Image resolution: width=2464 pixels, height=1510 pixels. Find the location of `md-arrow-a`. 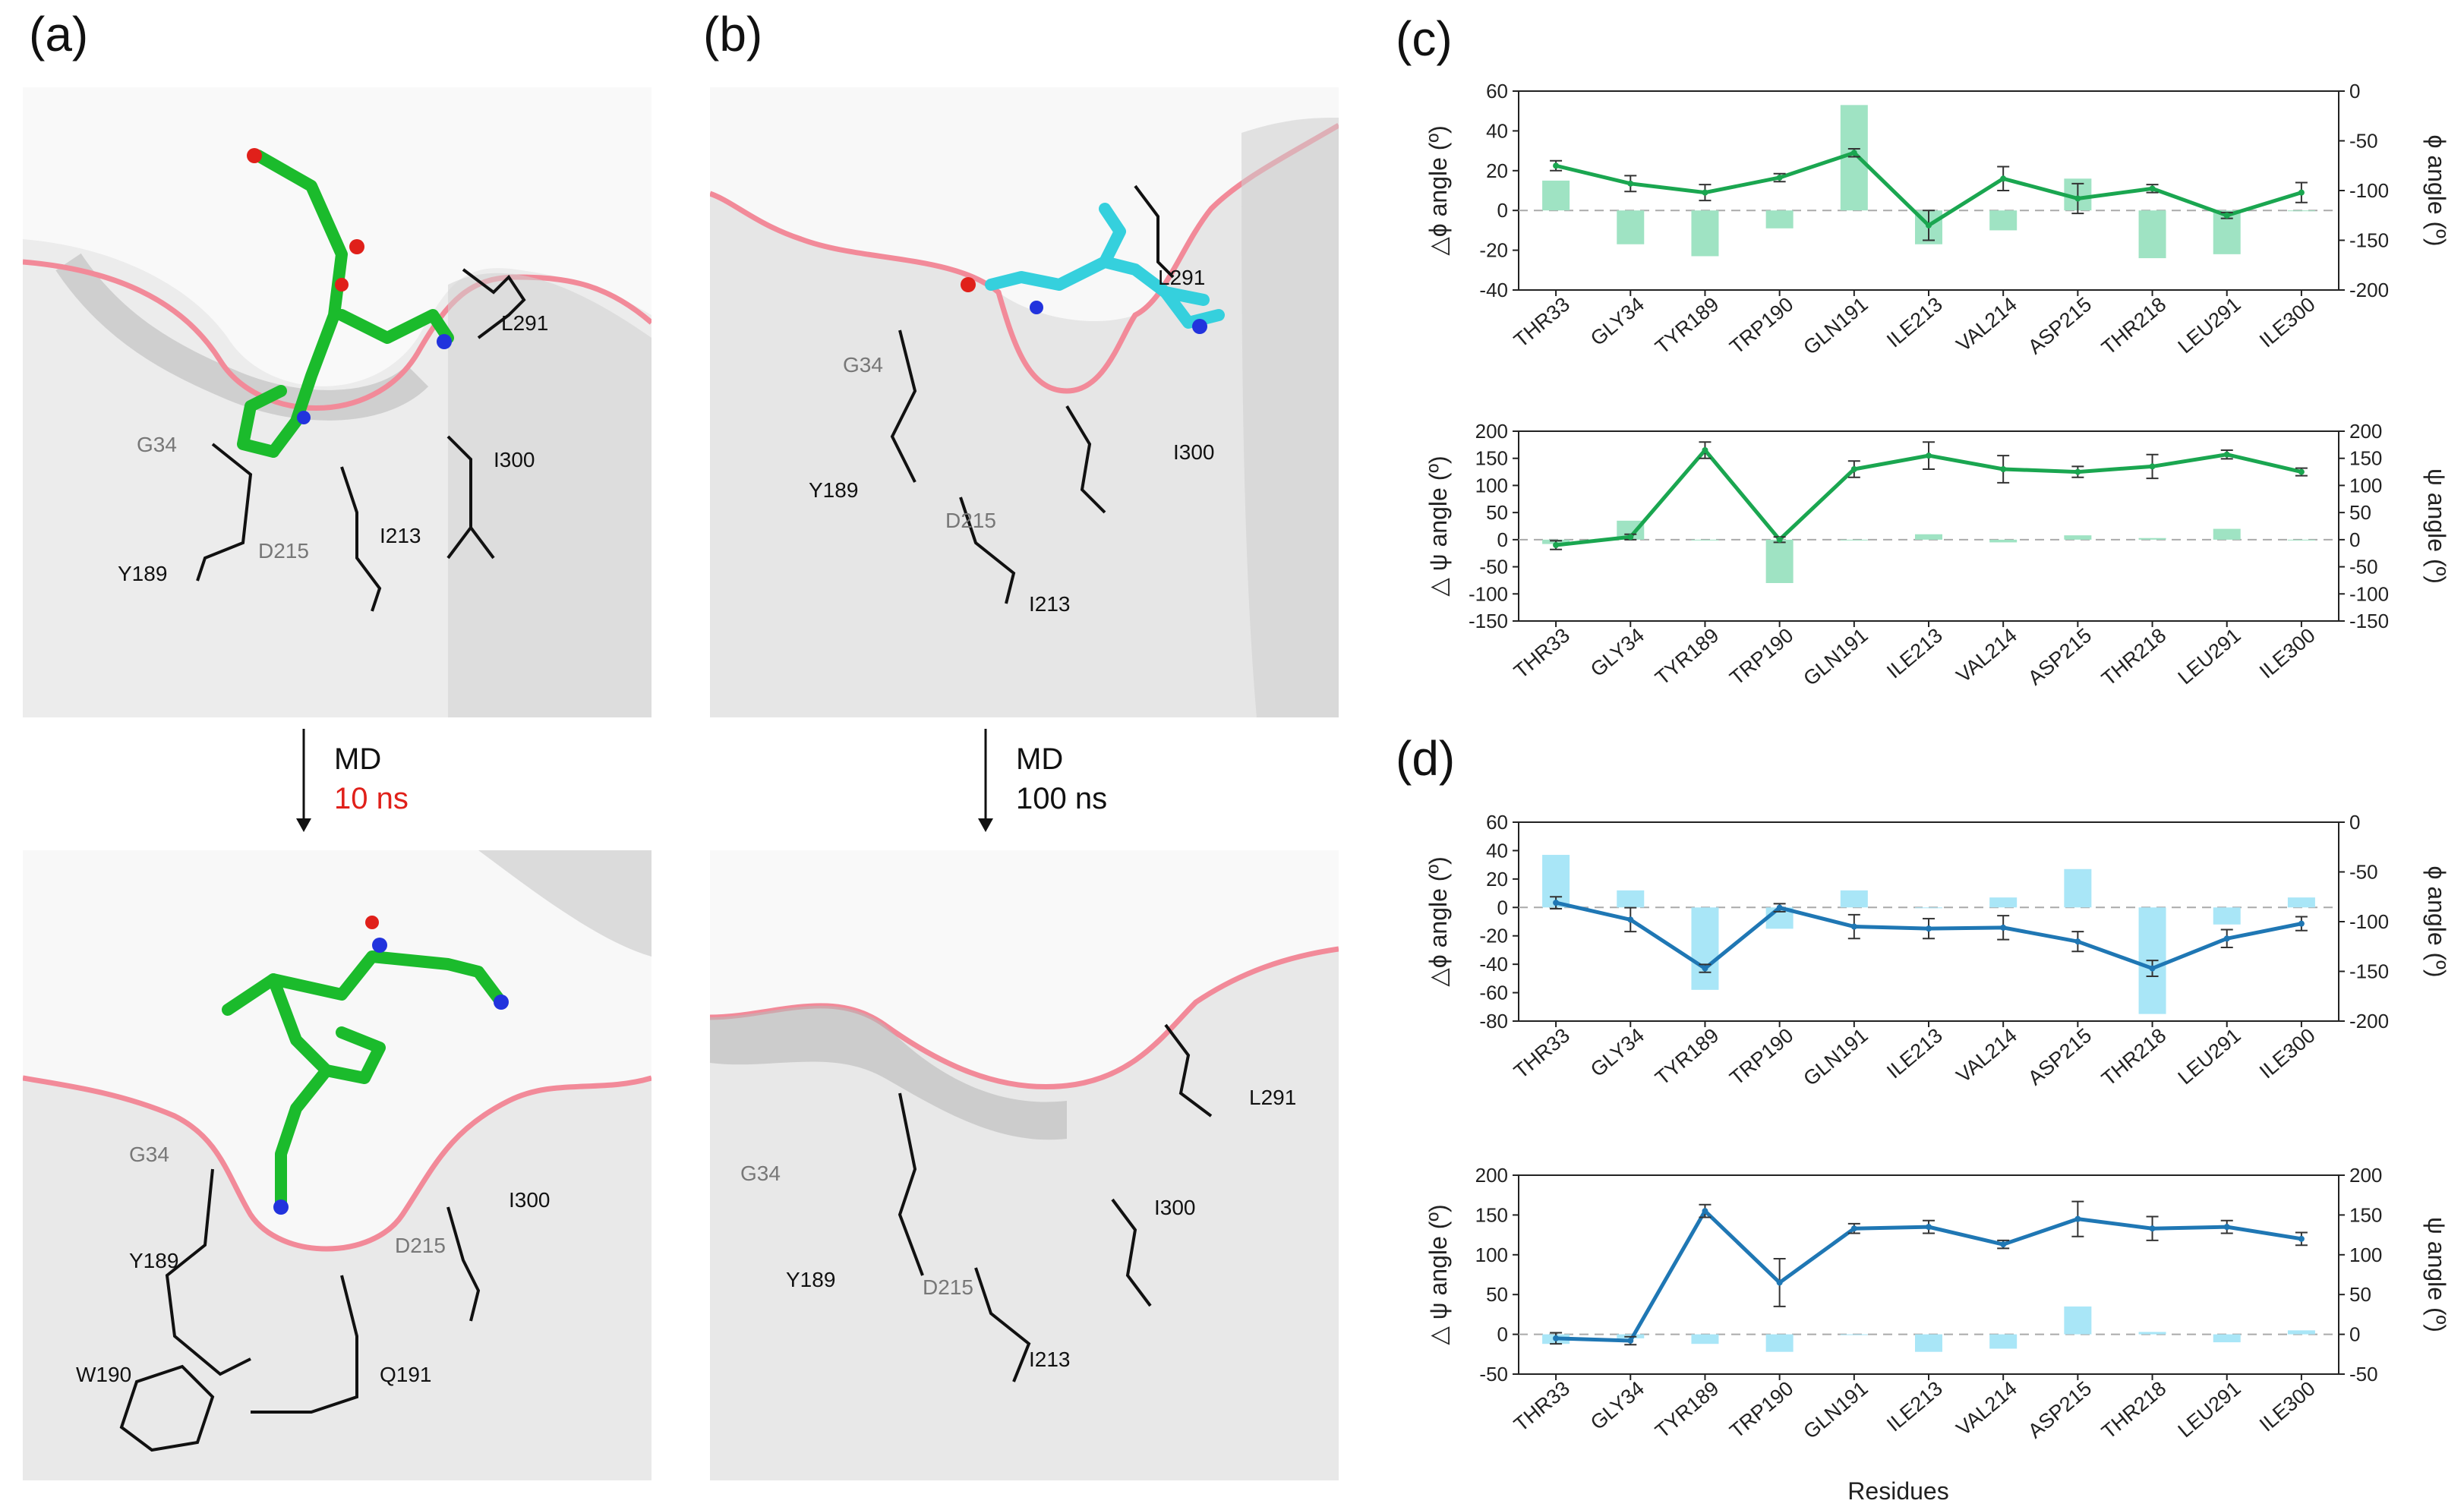

md-arrow-a is located at coordinates (303, 781).